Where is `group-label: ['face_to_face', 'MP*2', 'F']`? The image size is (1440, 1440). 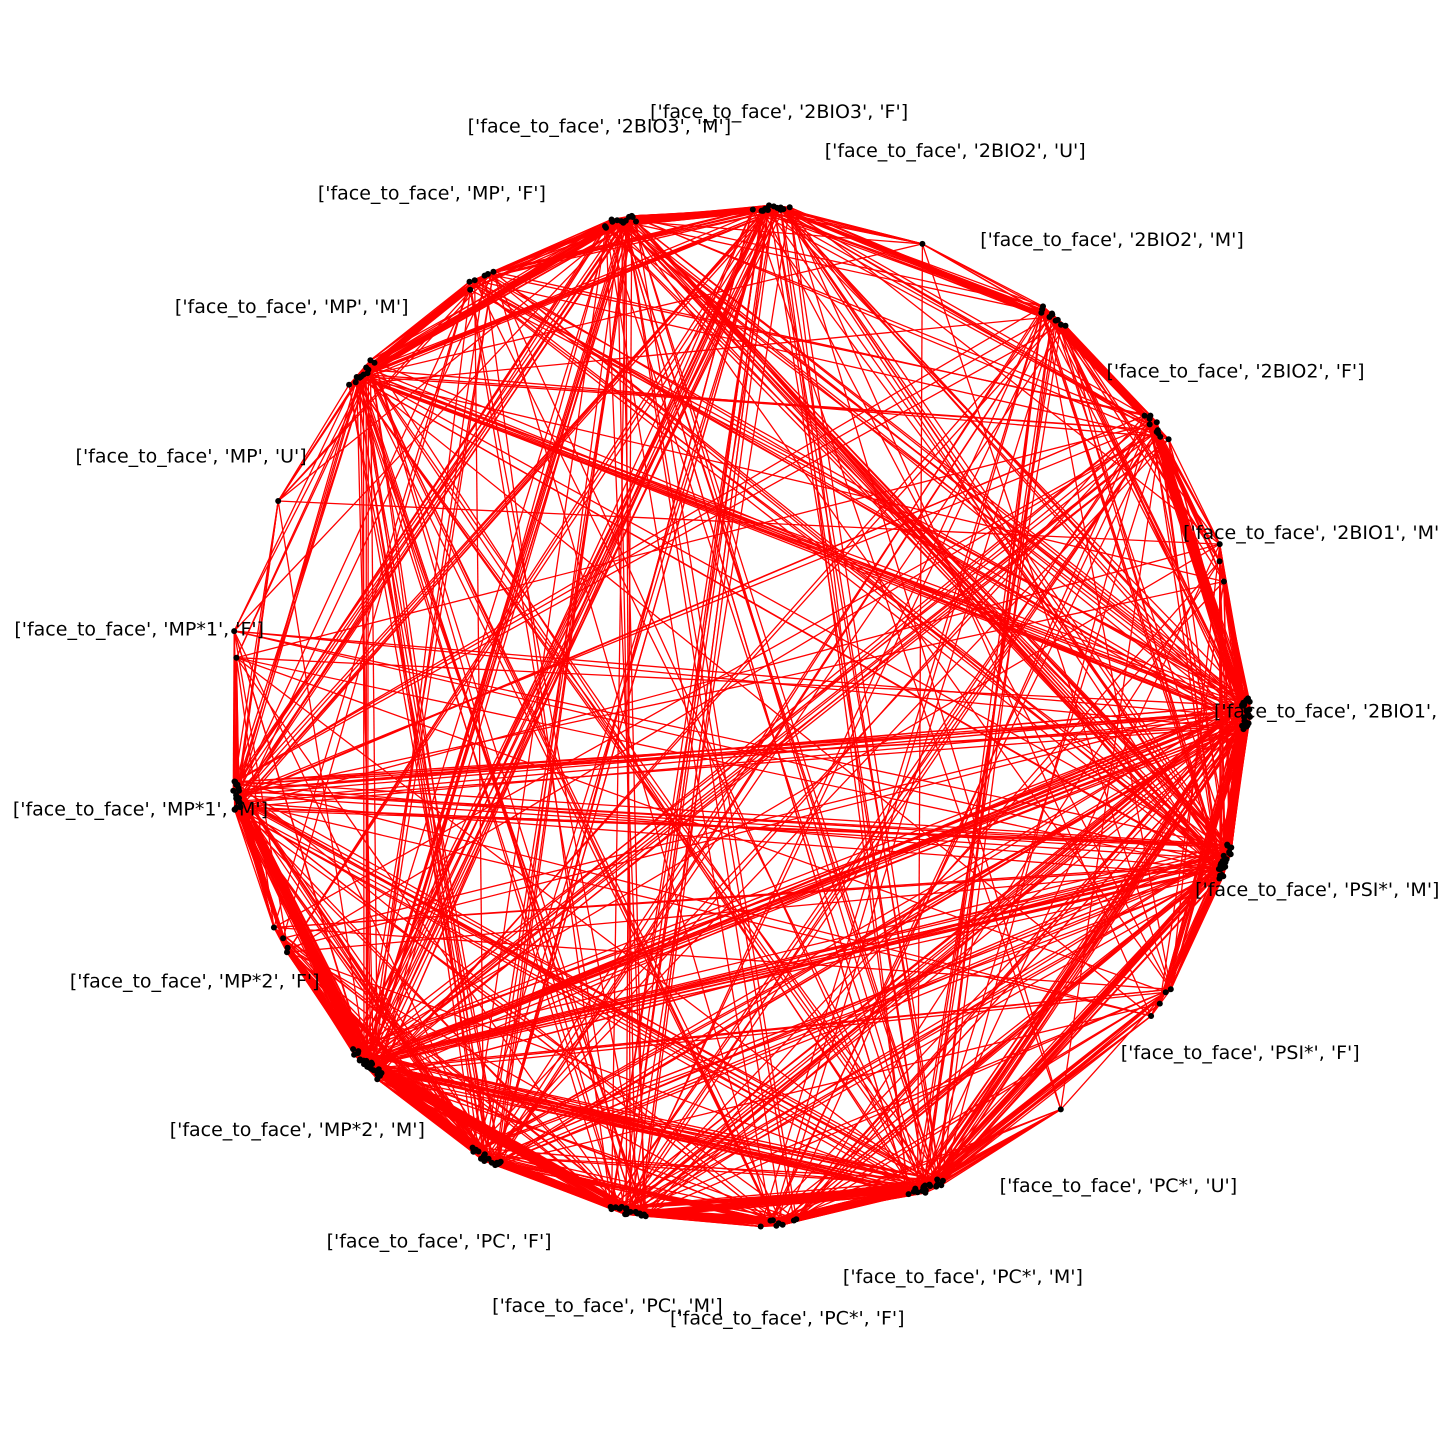
group-label: ['face_to_face', 'MP*2', 'F'] is located at coordinates (195, 982).